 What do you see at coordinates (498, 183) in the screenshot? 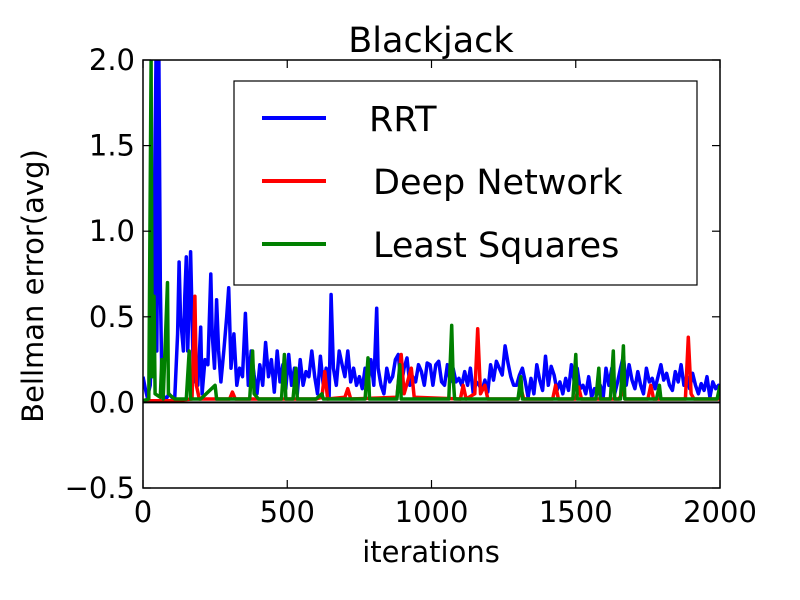
I see `legend-label-1: Deep Network` at bounding box center [498, 183].